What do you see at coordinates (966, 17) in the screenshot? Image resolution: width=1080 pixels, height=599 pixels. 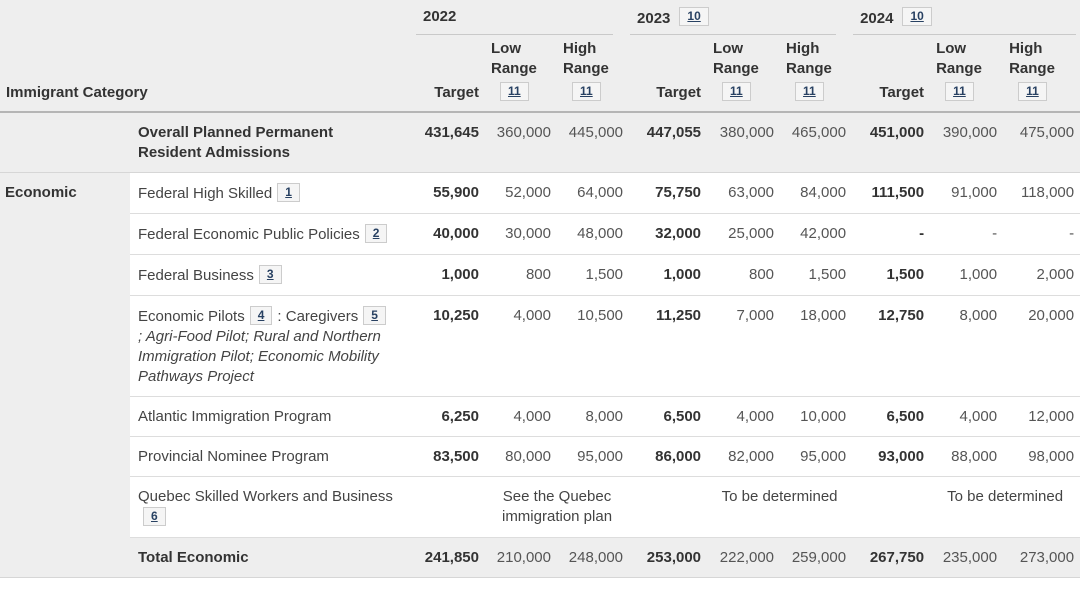 I see `year-header-2024: 2024 10` at bounding box center [966, 17].